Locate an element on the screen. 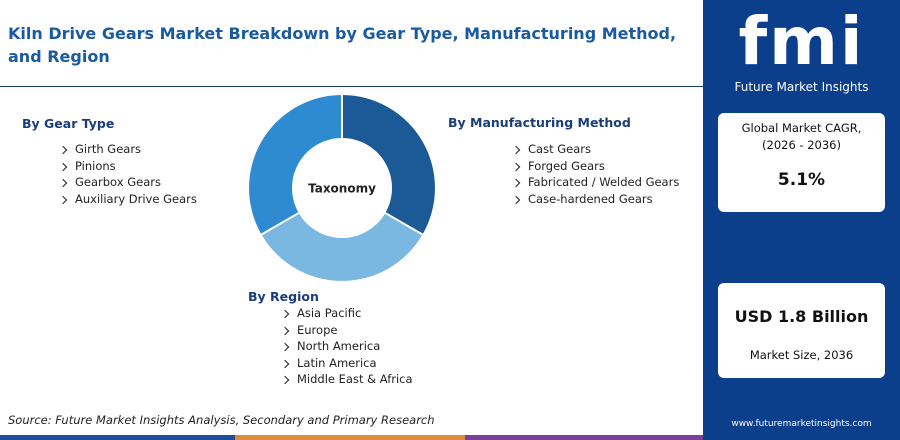  group-heading: By Gear Type is located at coordinates (68, 123).